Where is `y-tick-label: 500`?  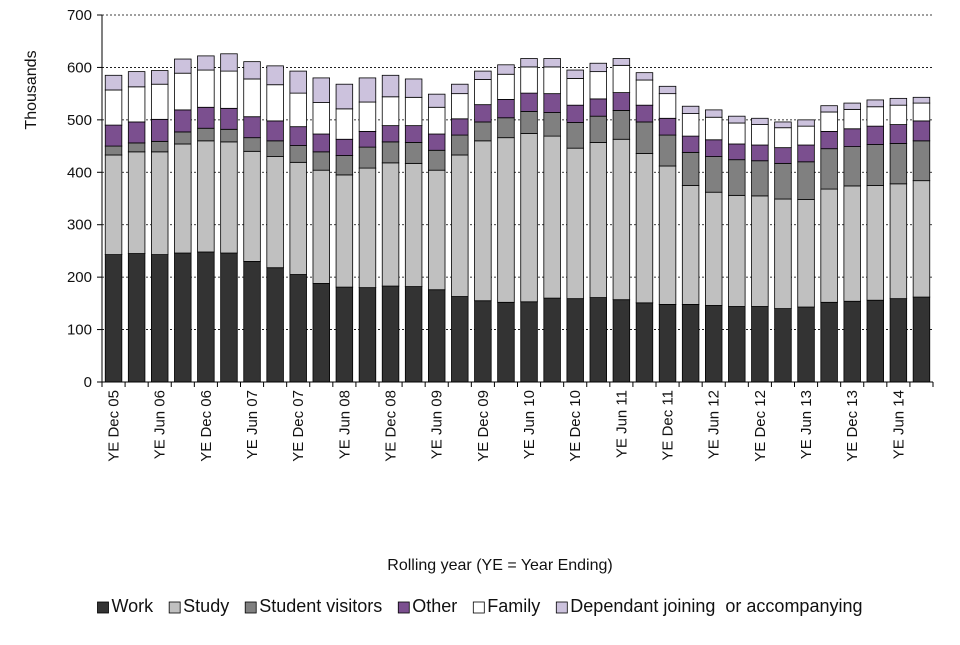
y-tick-label: 500 is located at coordinates (79, 120).